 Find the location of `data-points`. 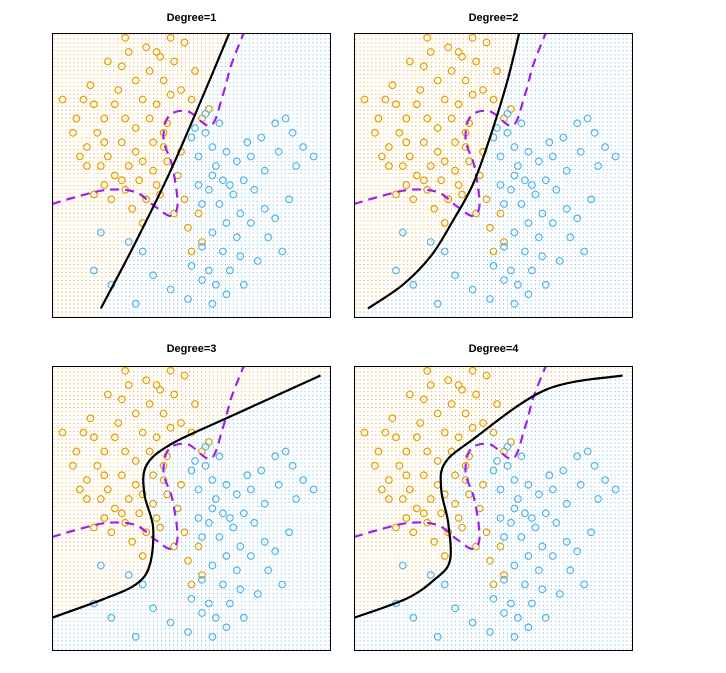

data-points is located at coordinates (490, 503).